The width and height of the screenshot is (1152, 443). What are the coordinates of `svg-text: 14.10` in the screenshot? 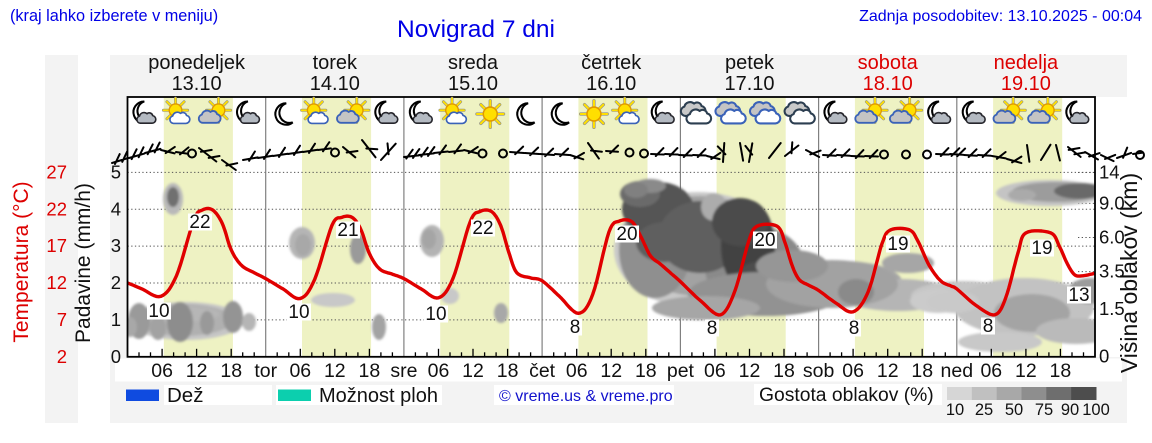 It's located at (335, 84).